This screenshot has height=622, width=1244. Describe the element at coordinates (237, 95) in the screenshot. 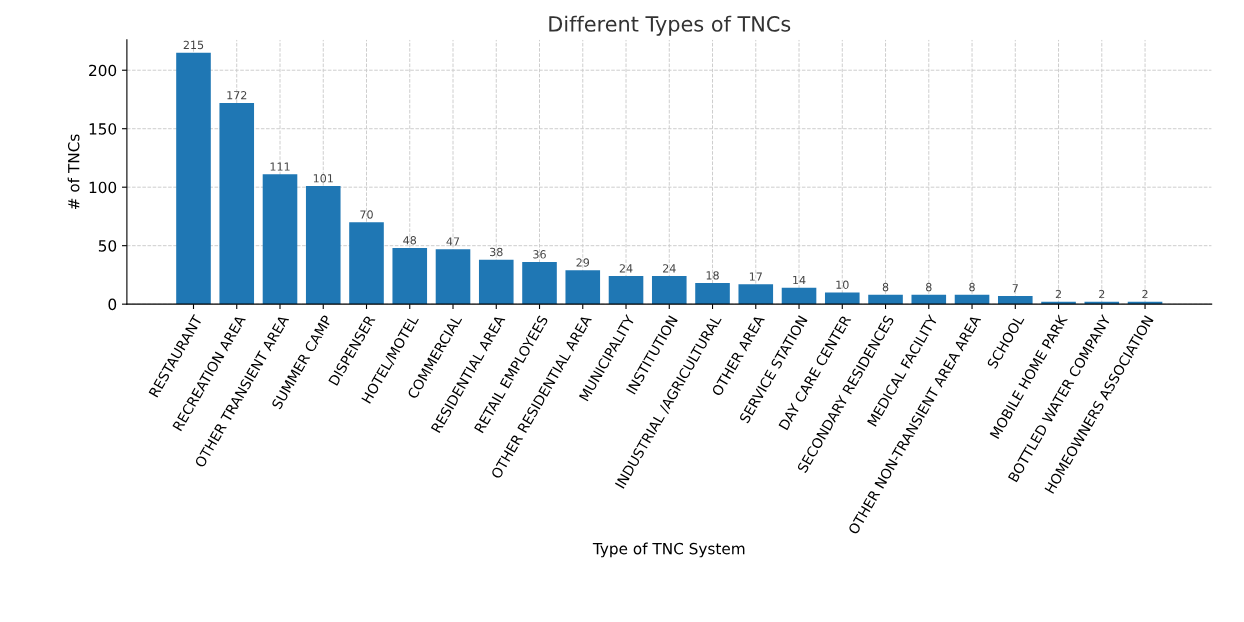

I see `data-label: 172` at that location.